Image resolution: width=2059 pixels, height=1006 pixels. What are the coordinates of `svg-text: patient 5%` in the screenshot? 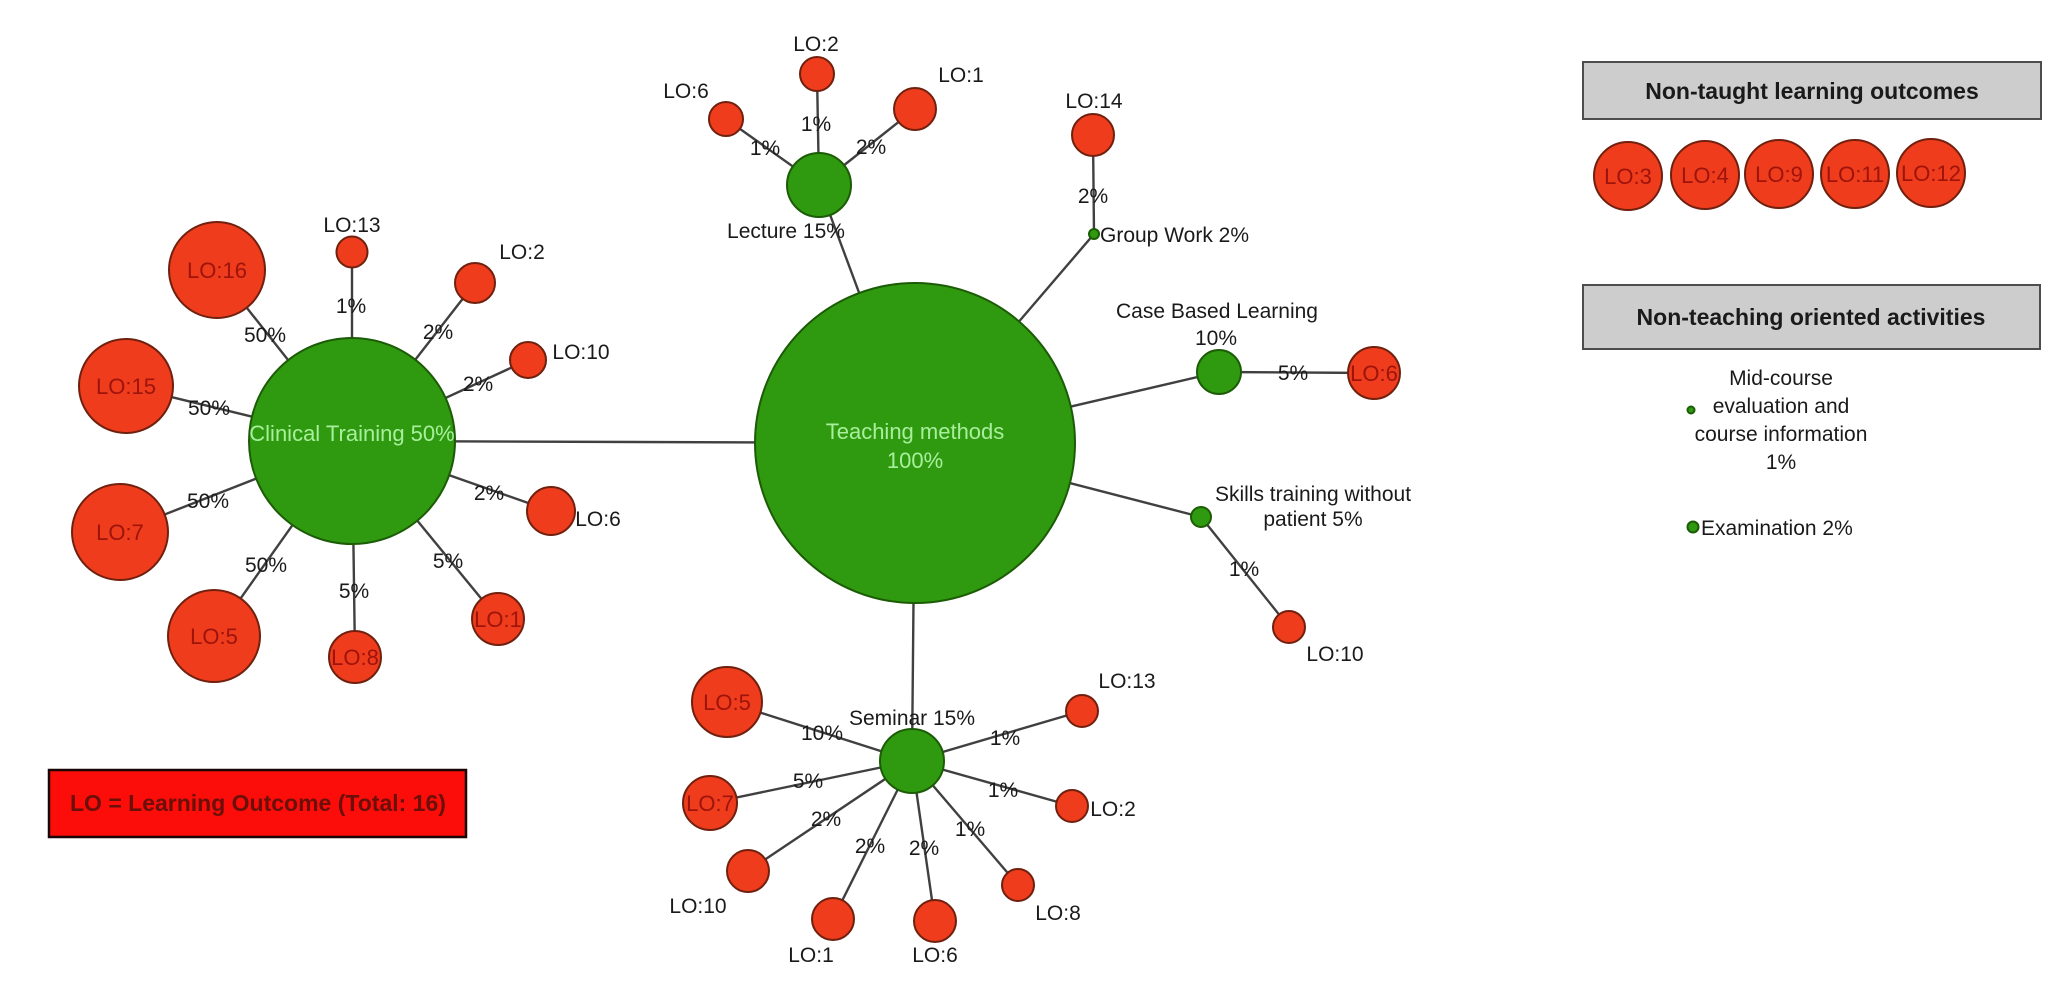 It's located at (1312, 519).